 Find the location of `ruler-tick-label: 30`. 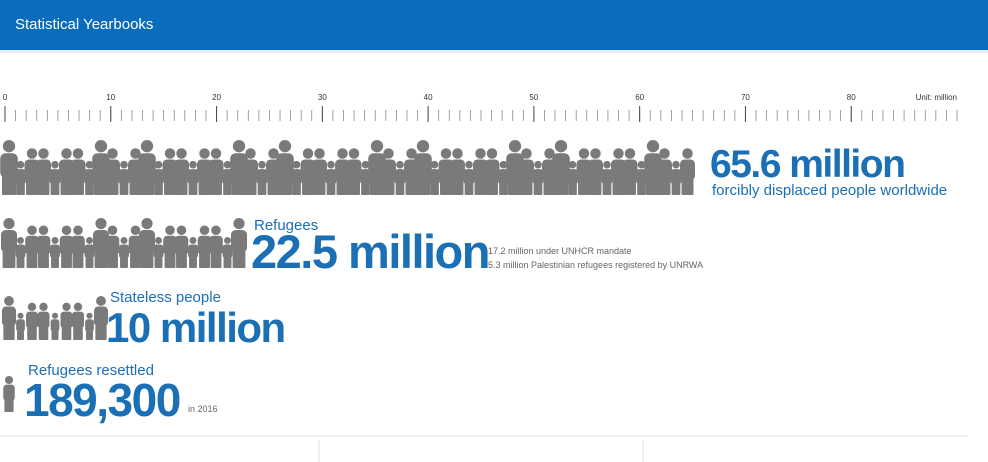

ruler-tick-label: 30 is located at coordinates (322, 97).